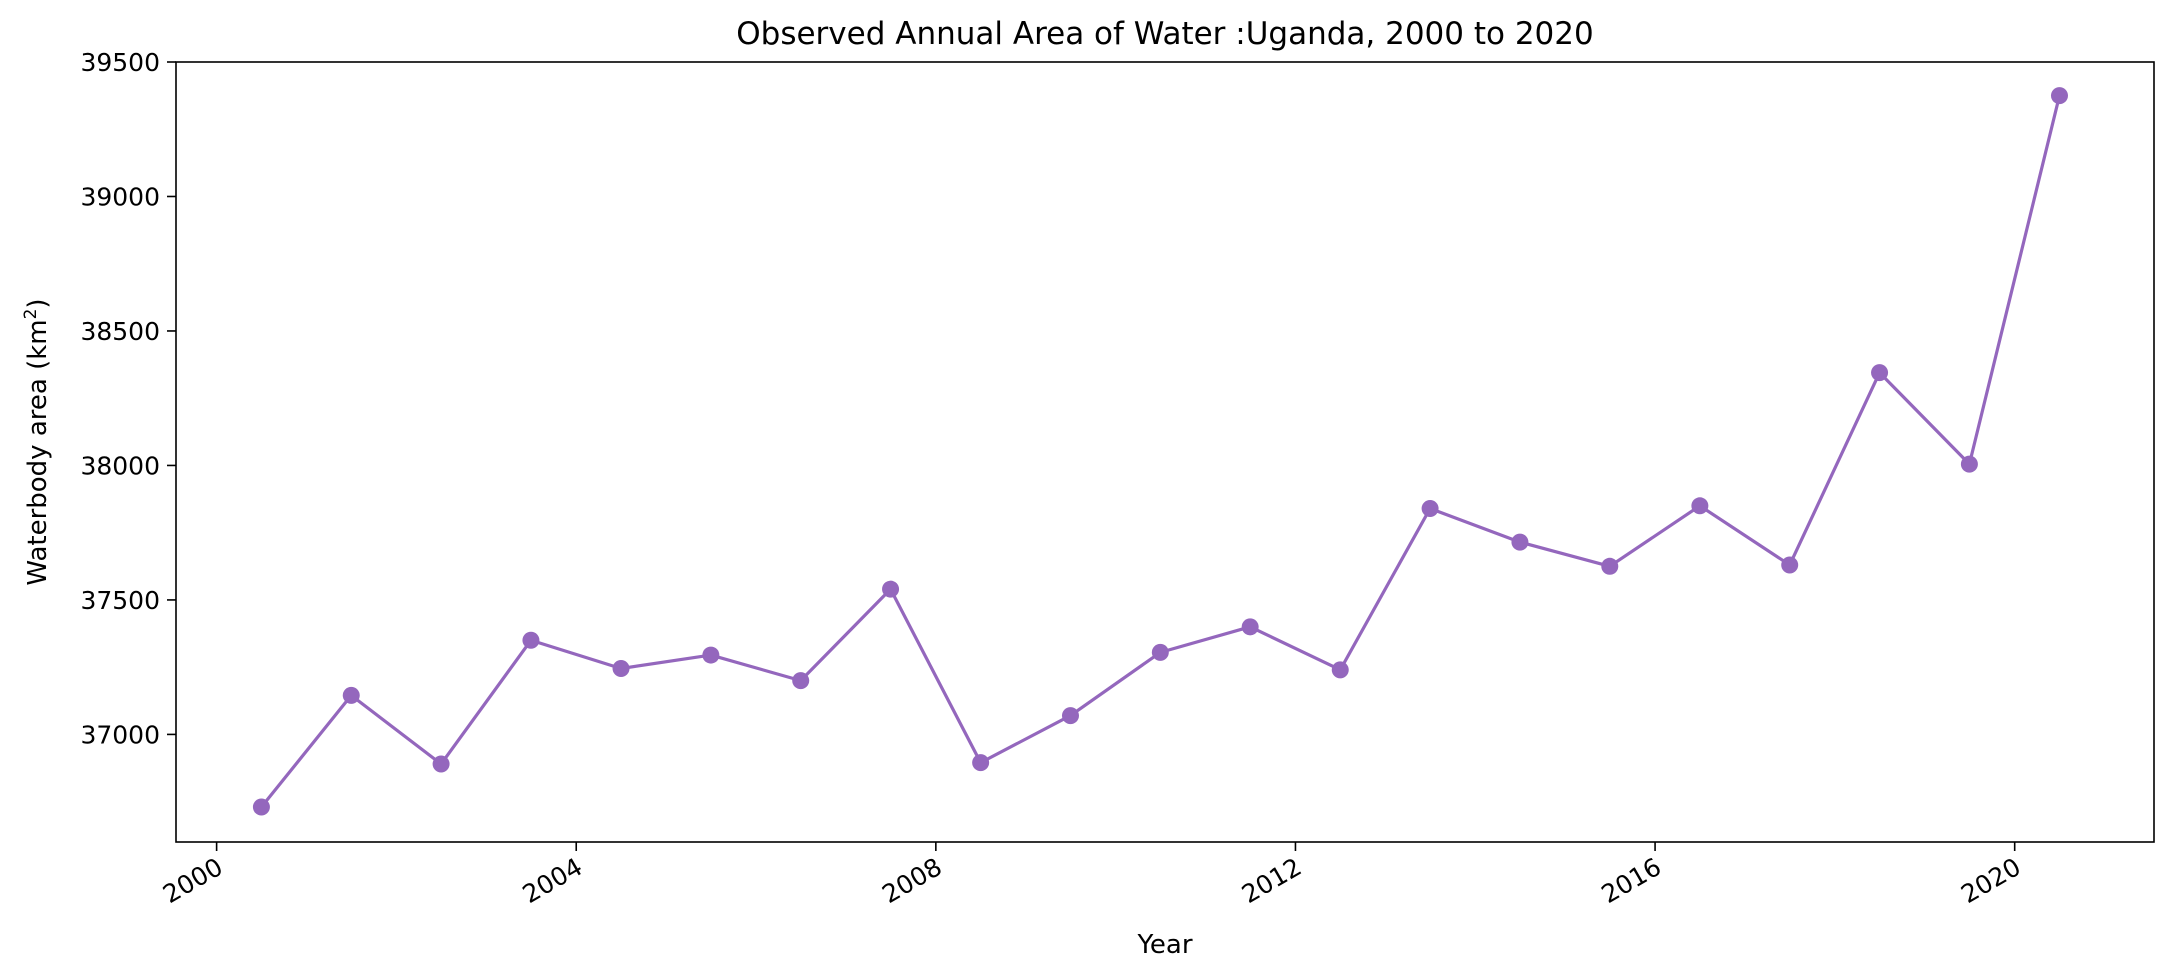 This screenshot has height=978, width=2173. Describe the element at coordinates (120, 62) in the screenshot. I see `y-tick-label: 39500` at that location.